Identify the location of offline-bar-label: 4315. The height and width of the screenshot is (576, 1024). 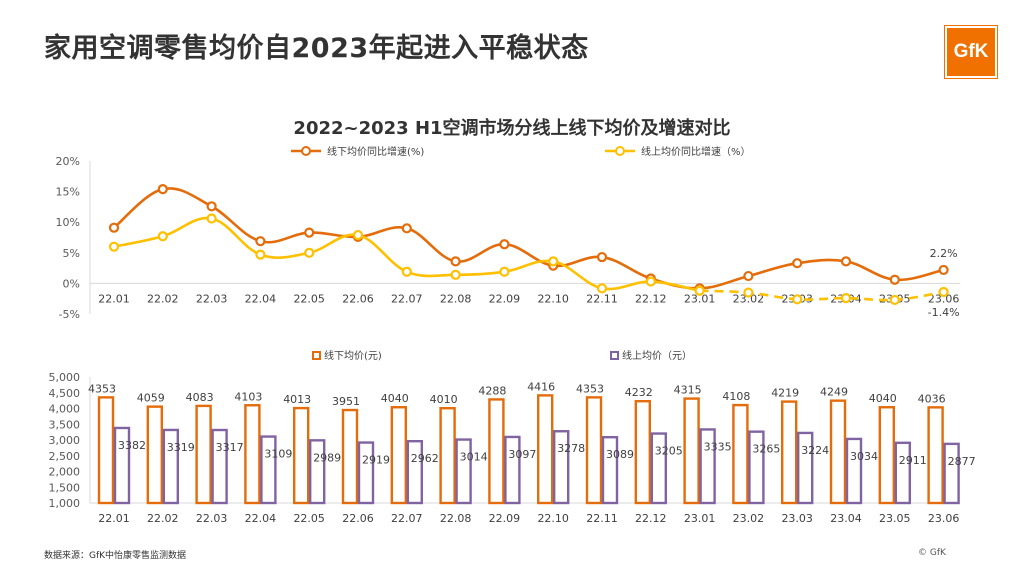
(688, 390).